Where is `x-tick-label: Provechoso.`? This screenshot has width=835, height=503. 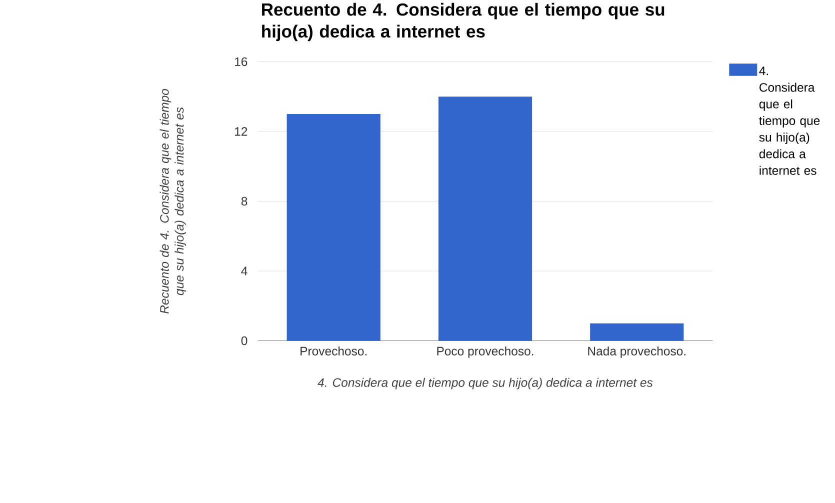 x-tick-label: Provechoso. is located at coordinates (333, 351).